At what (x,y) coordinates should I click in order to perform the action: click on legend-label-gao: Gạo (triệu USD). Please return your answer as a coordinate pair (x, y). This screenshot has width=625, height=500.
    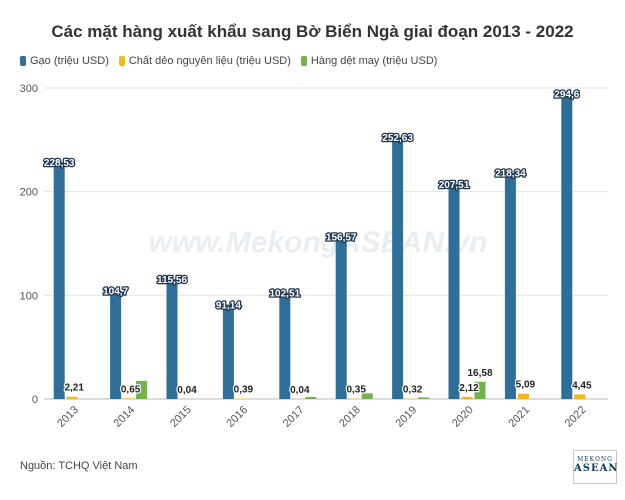
    Looking at the image, I should click on (69, 61).